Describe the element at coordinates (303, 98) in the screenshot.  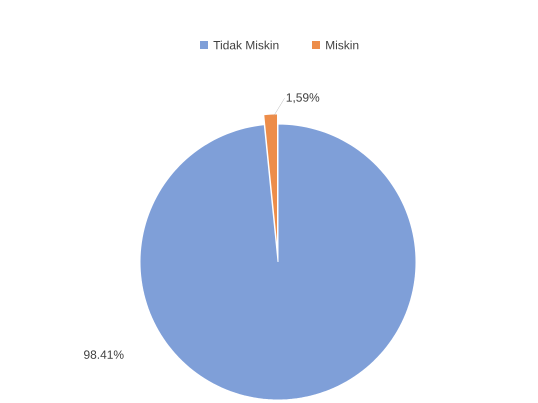
I see `data-label: 1,59%` at that location.